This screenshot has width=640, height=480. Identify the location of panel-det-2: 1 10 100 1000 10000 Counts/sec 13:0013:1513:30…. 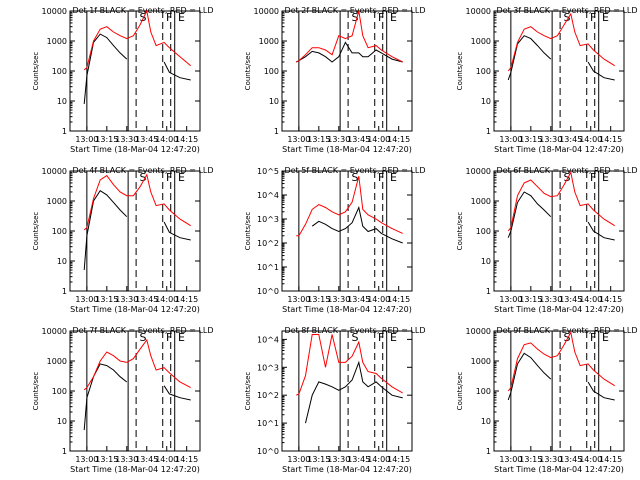
(335, 80).